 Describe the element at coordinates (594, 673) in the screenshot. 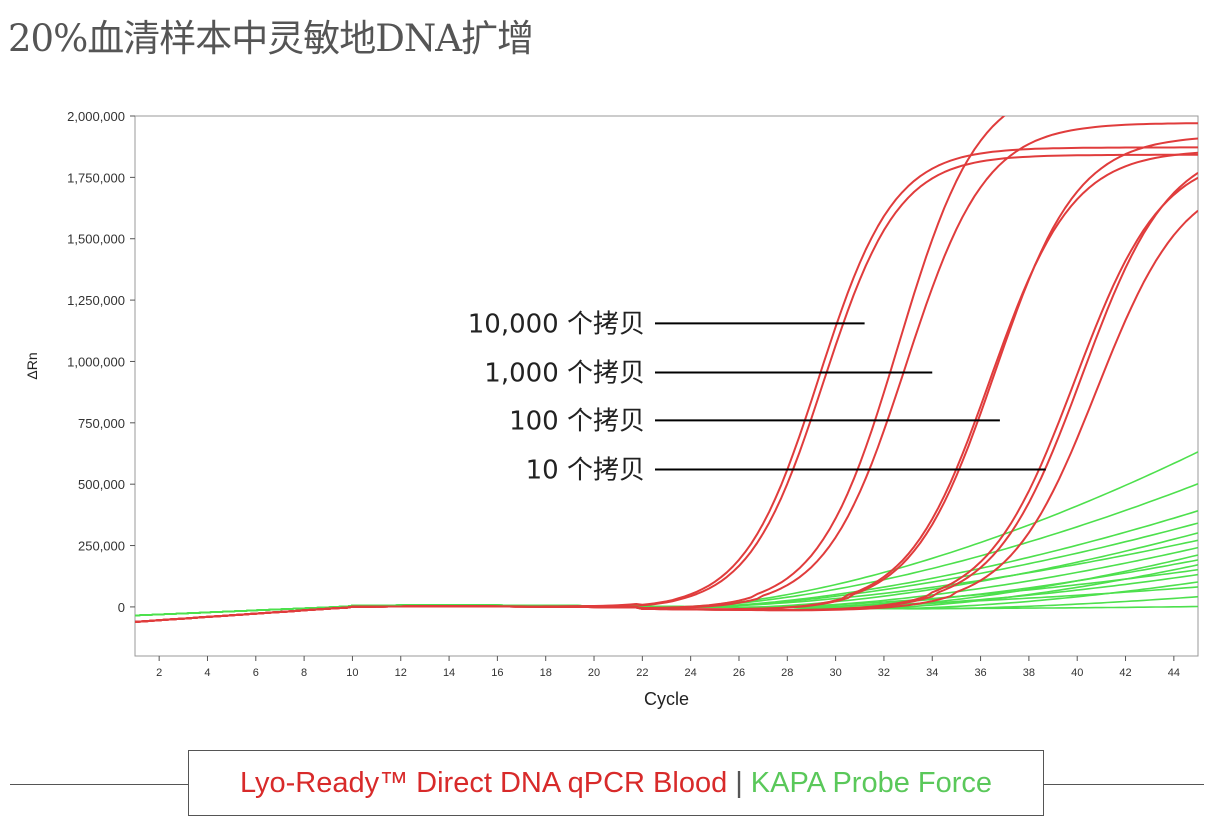

I see `x-tick-label: 20` at that location.